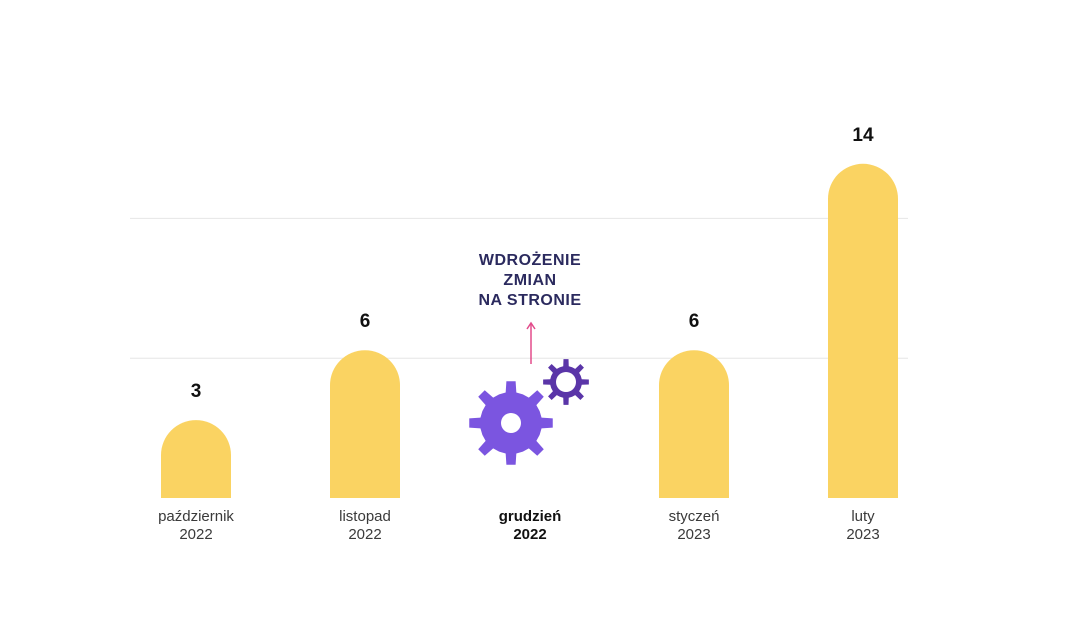  Describe the element at coordinates (566, 382) in the screenshot. I see `gear-small-icon` at that location.